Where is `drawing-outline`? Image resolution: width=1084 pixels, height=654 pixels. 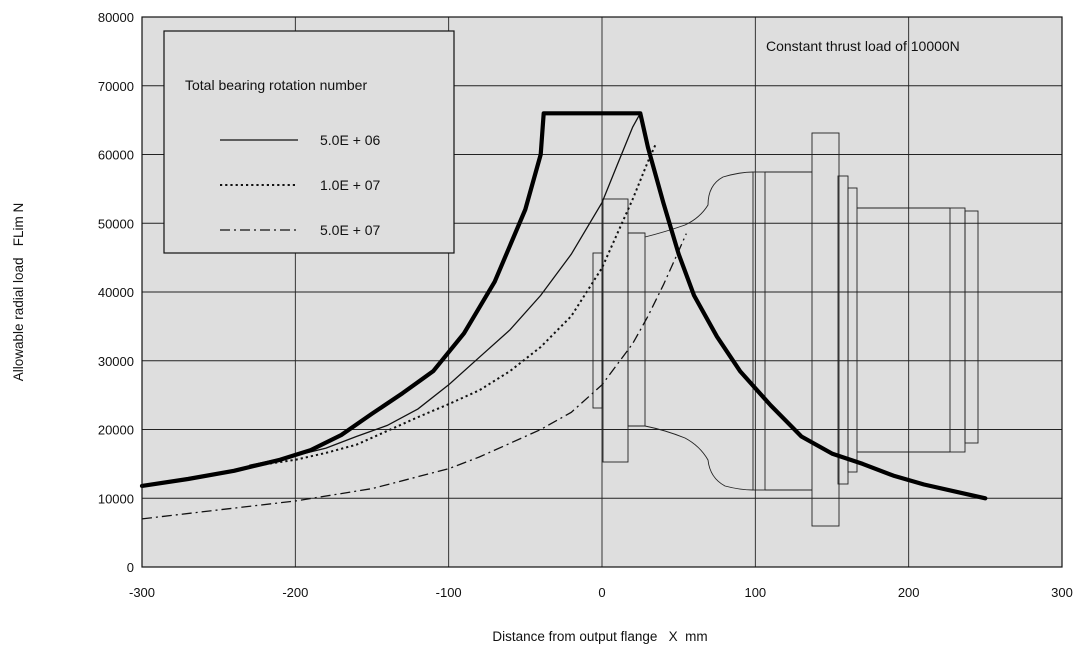
drawing-outline is located at coordinates (699, 458).